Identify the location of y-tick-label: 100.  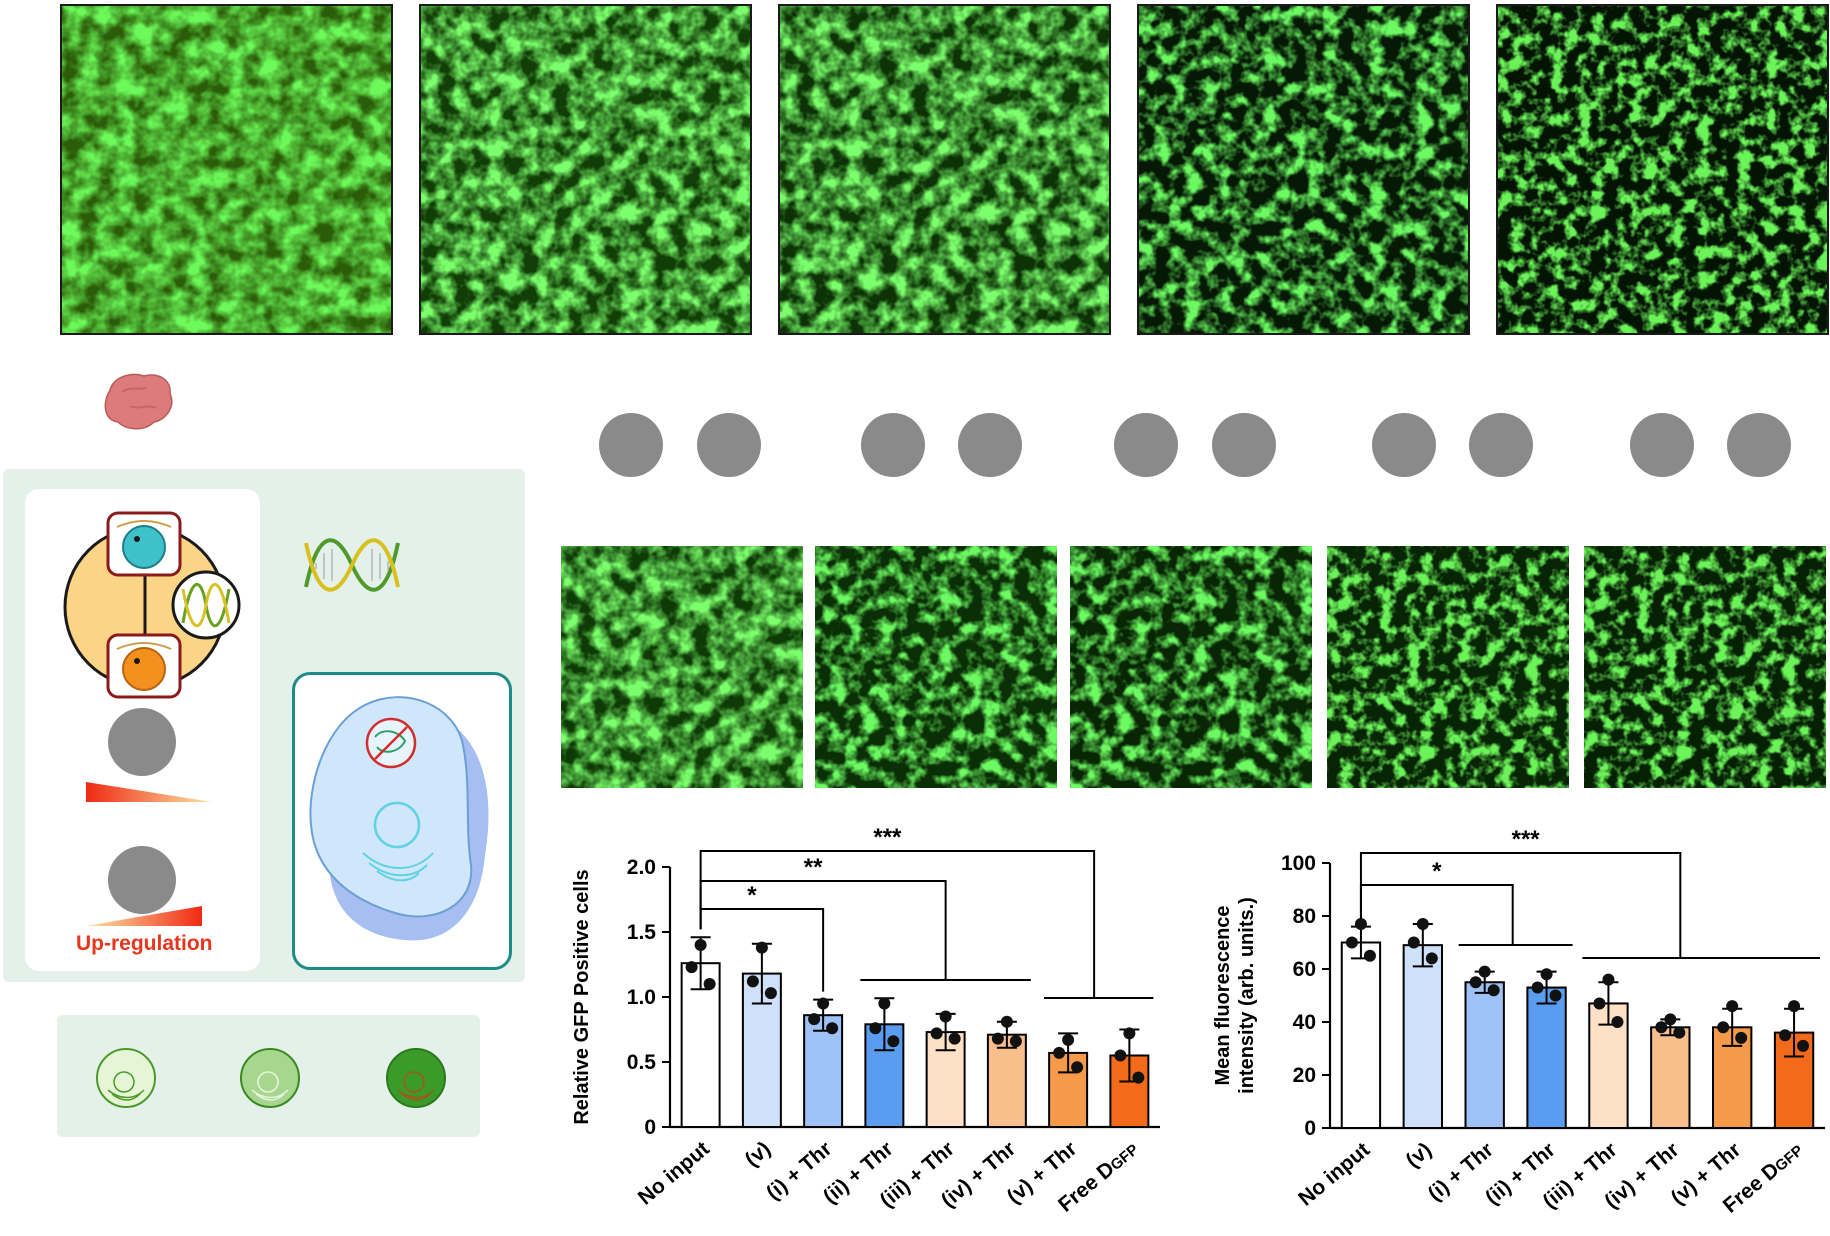
(1298, 863).